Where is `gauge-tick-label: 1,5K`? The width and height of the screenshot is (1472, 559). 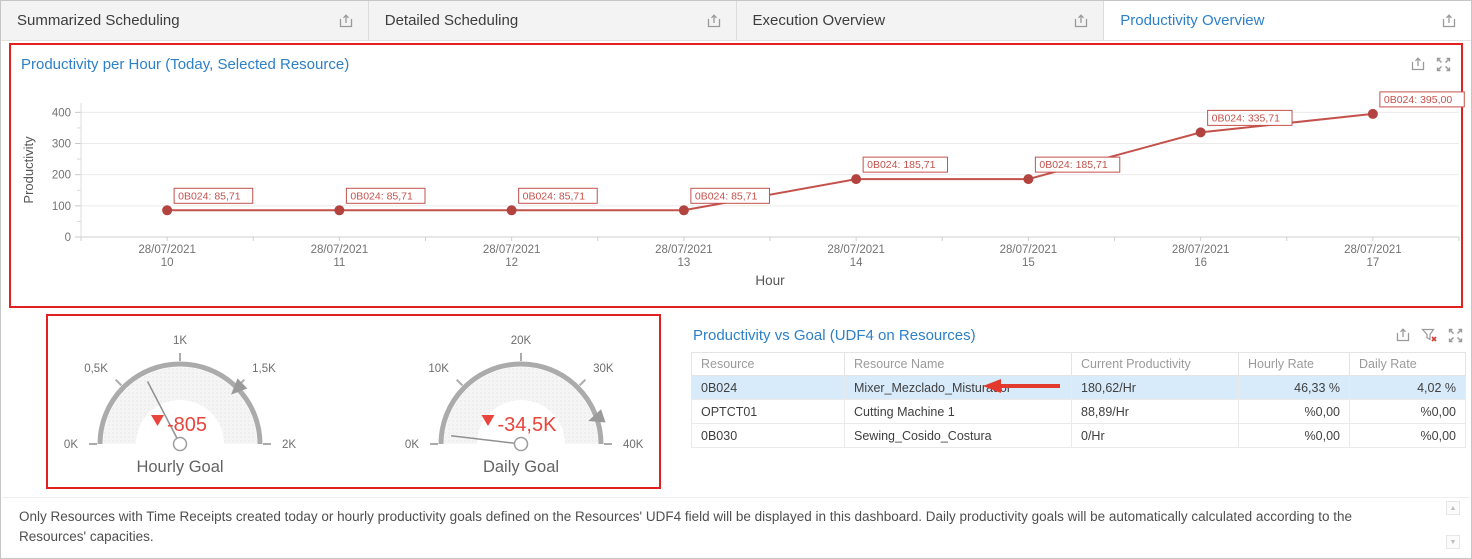 gauge-tick-label: 1,5K is located at coordinates (264, 369).